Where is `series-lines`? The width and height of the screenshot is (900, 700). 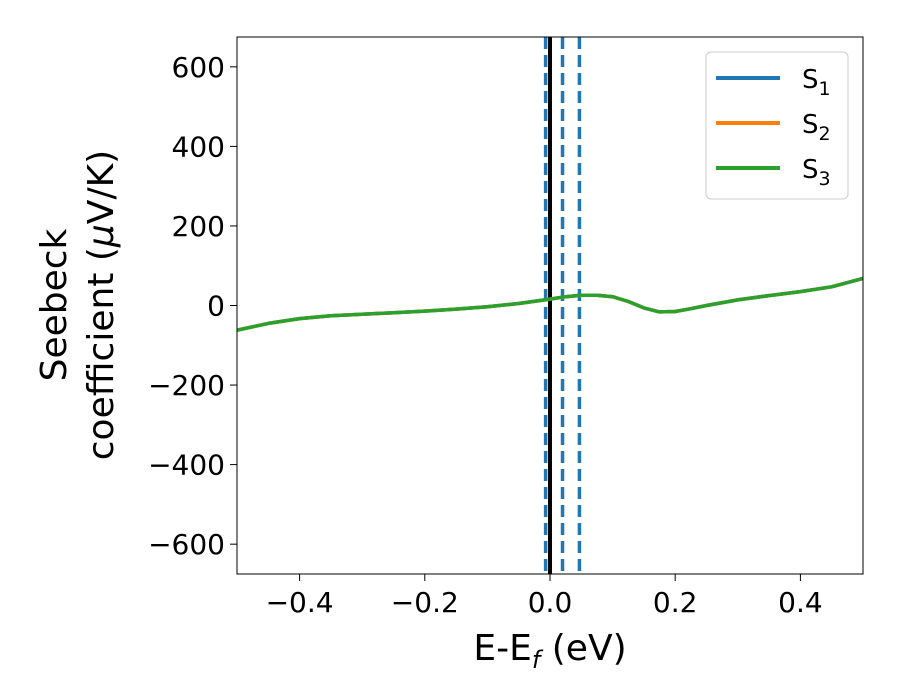
series-lines is located at coordinates (550, 304).